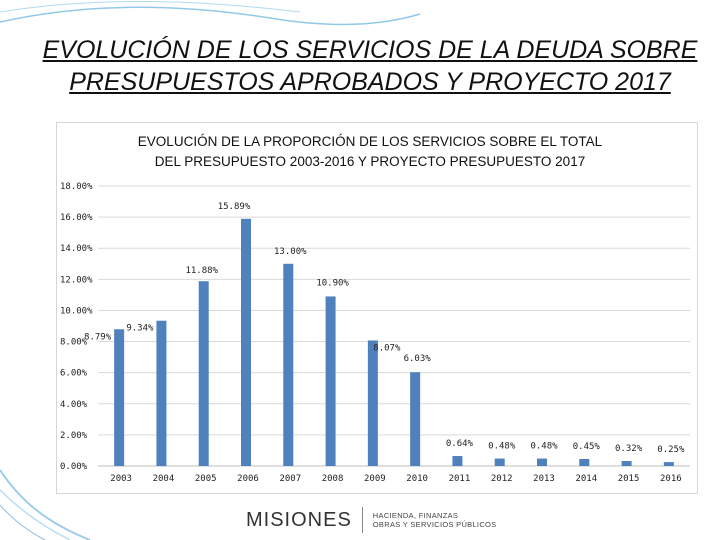 Image resolution: width=720 pixels, height=540 pixels. I want to click on y-tick-label: 8.00%, so click(74, 343).